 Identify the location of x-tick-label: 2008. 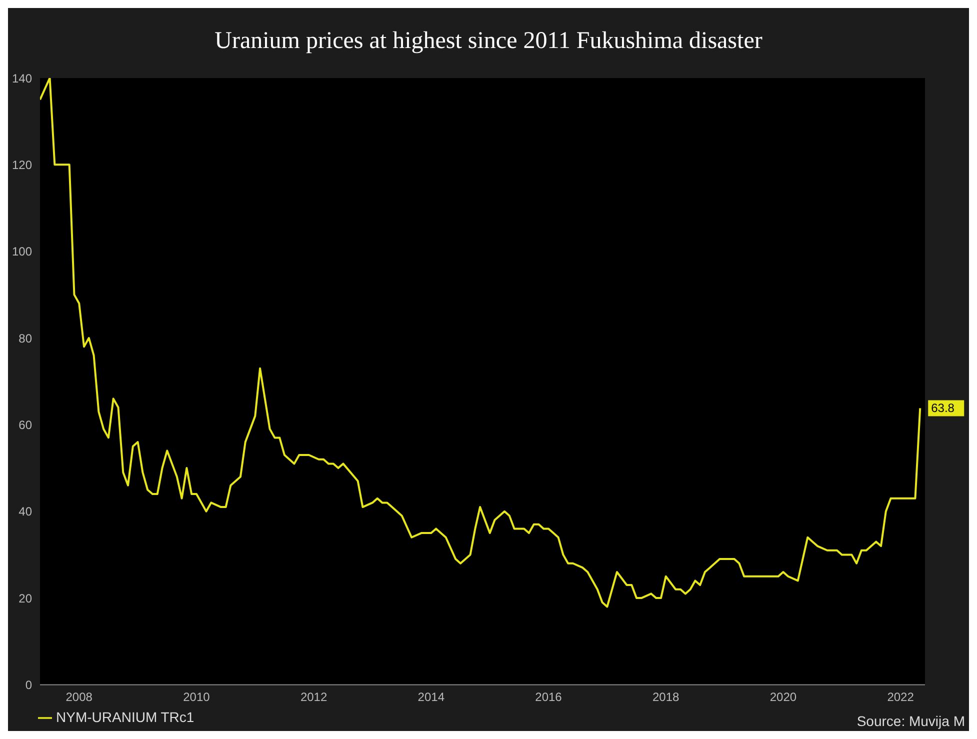
(79, 697).